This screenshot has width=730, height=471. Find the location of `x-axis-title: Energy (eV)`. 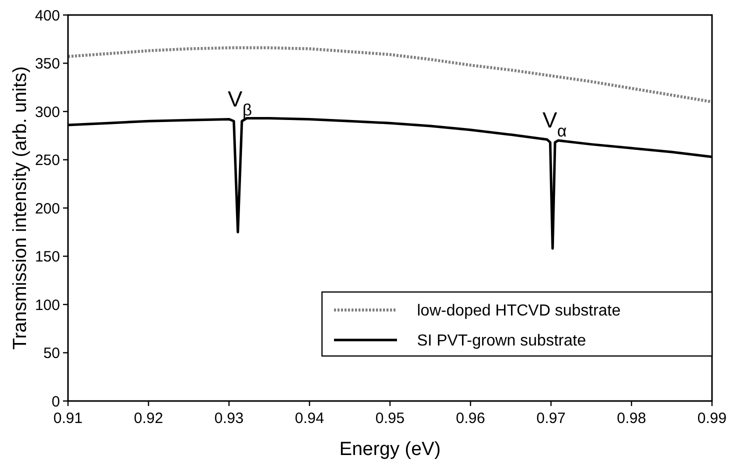

x-axis-title: Energy (eV) is located at coordinates (390, 449).